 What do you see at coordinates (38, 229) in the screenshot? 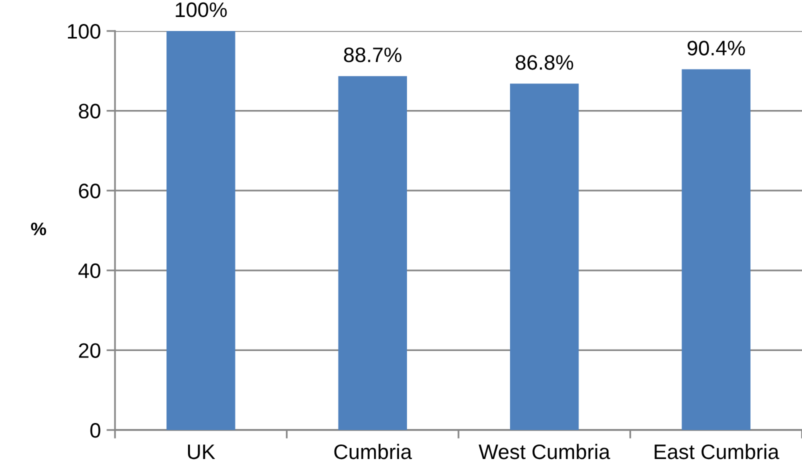
I see `y-axis-title: %` at bounding box center [38, 229].